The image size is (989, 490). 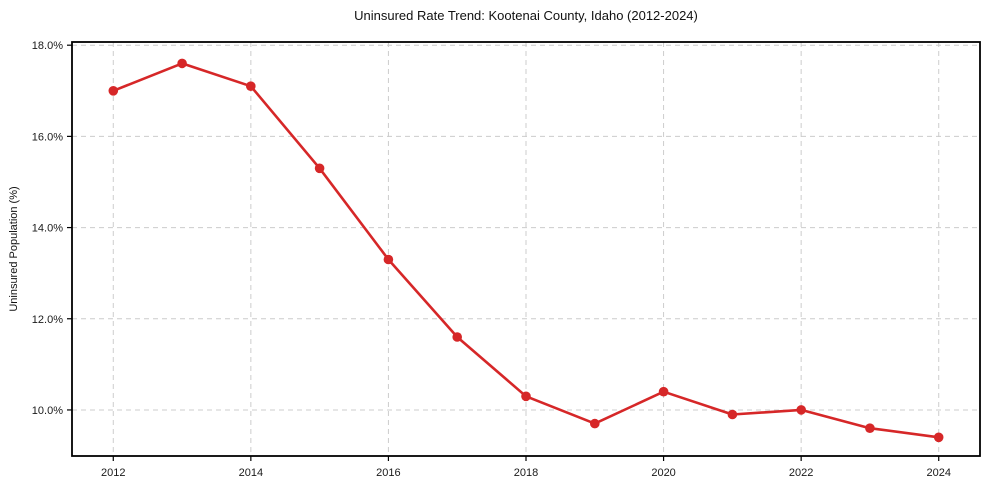 I want to click on y-axis-label: Uninsured Population (%), so click(x=14, y=249).